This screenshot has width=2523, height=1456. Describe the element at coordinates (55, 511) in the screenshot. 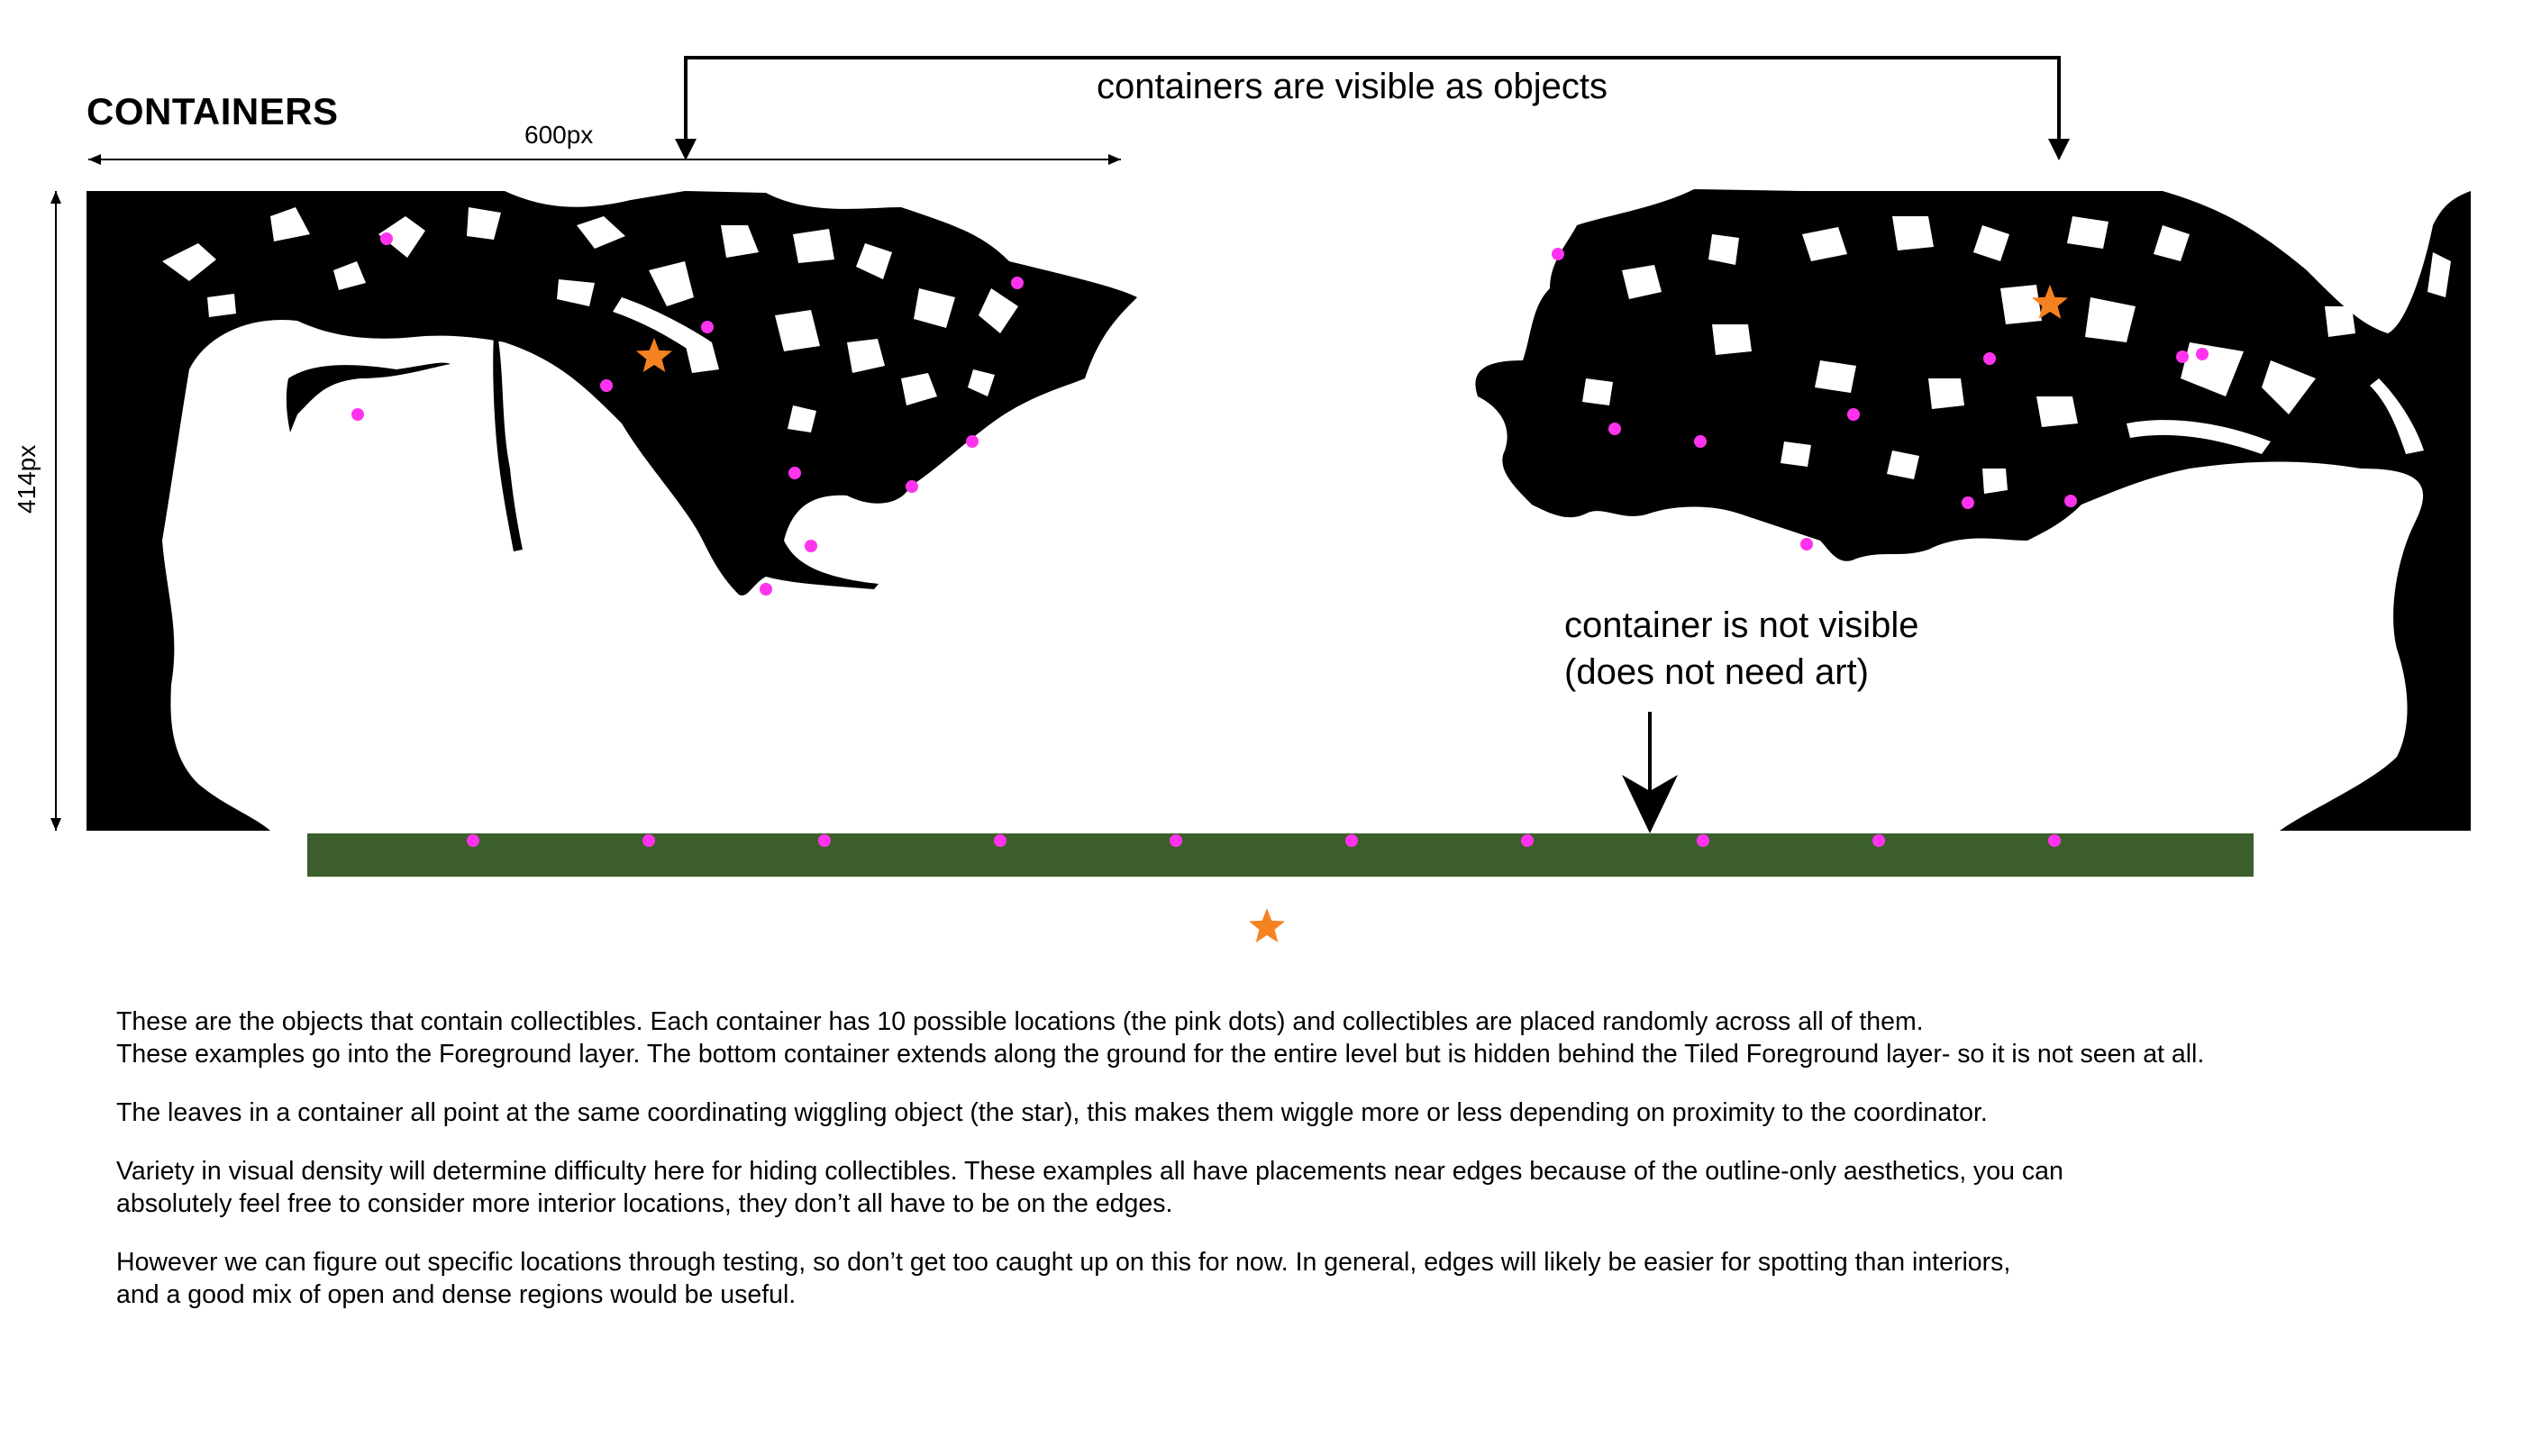

I see `height-dimension-line` at that location.